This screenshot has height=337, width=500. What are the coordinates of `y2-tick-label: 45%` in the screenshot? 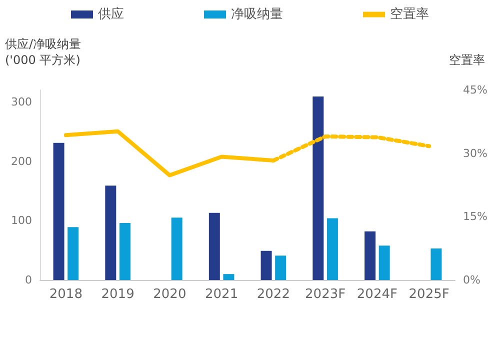 It's located at (475, 90).